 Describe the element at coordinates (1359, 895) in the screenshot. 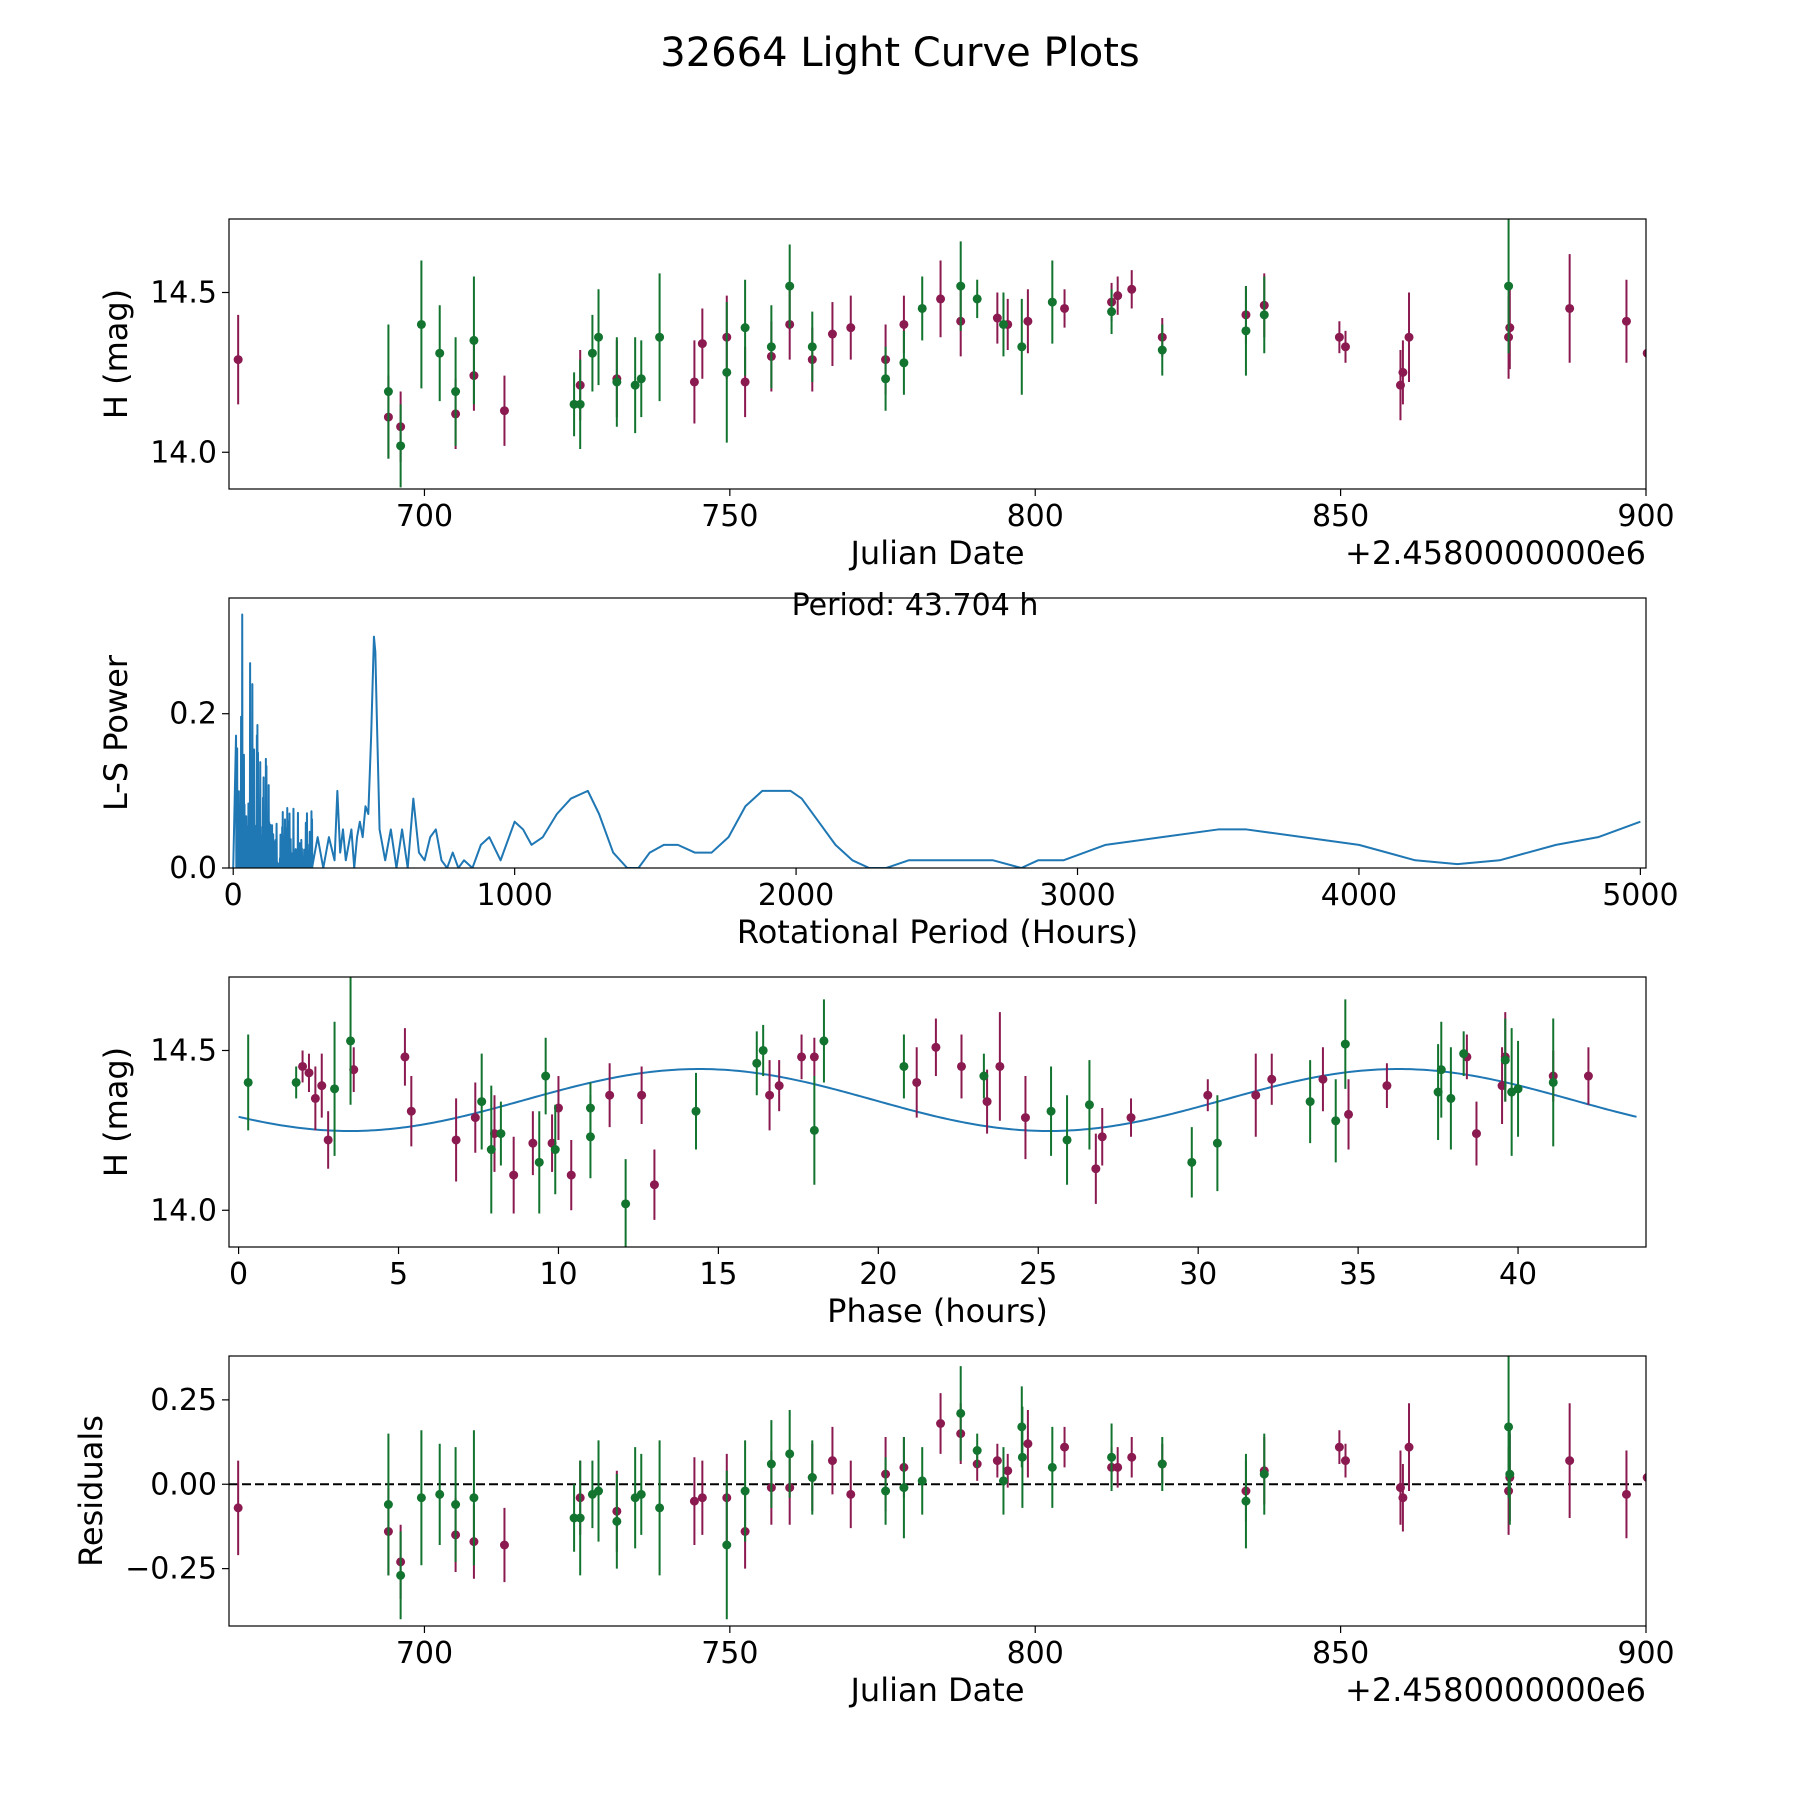

I see `x-tick-label: 4000` at that location.